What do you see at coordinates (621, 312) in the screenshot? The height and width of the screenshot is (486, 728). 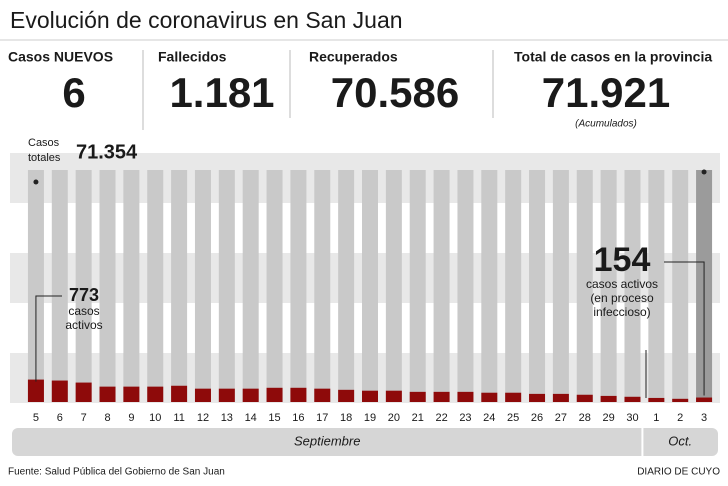 I see `note: infeccioso)` at bounding box center [621, 312].